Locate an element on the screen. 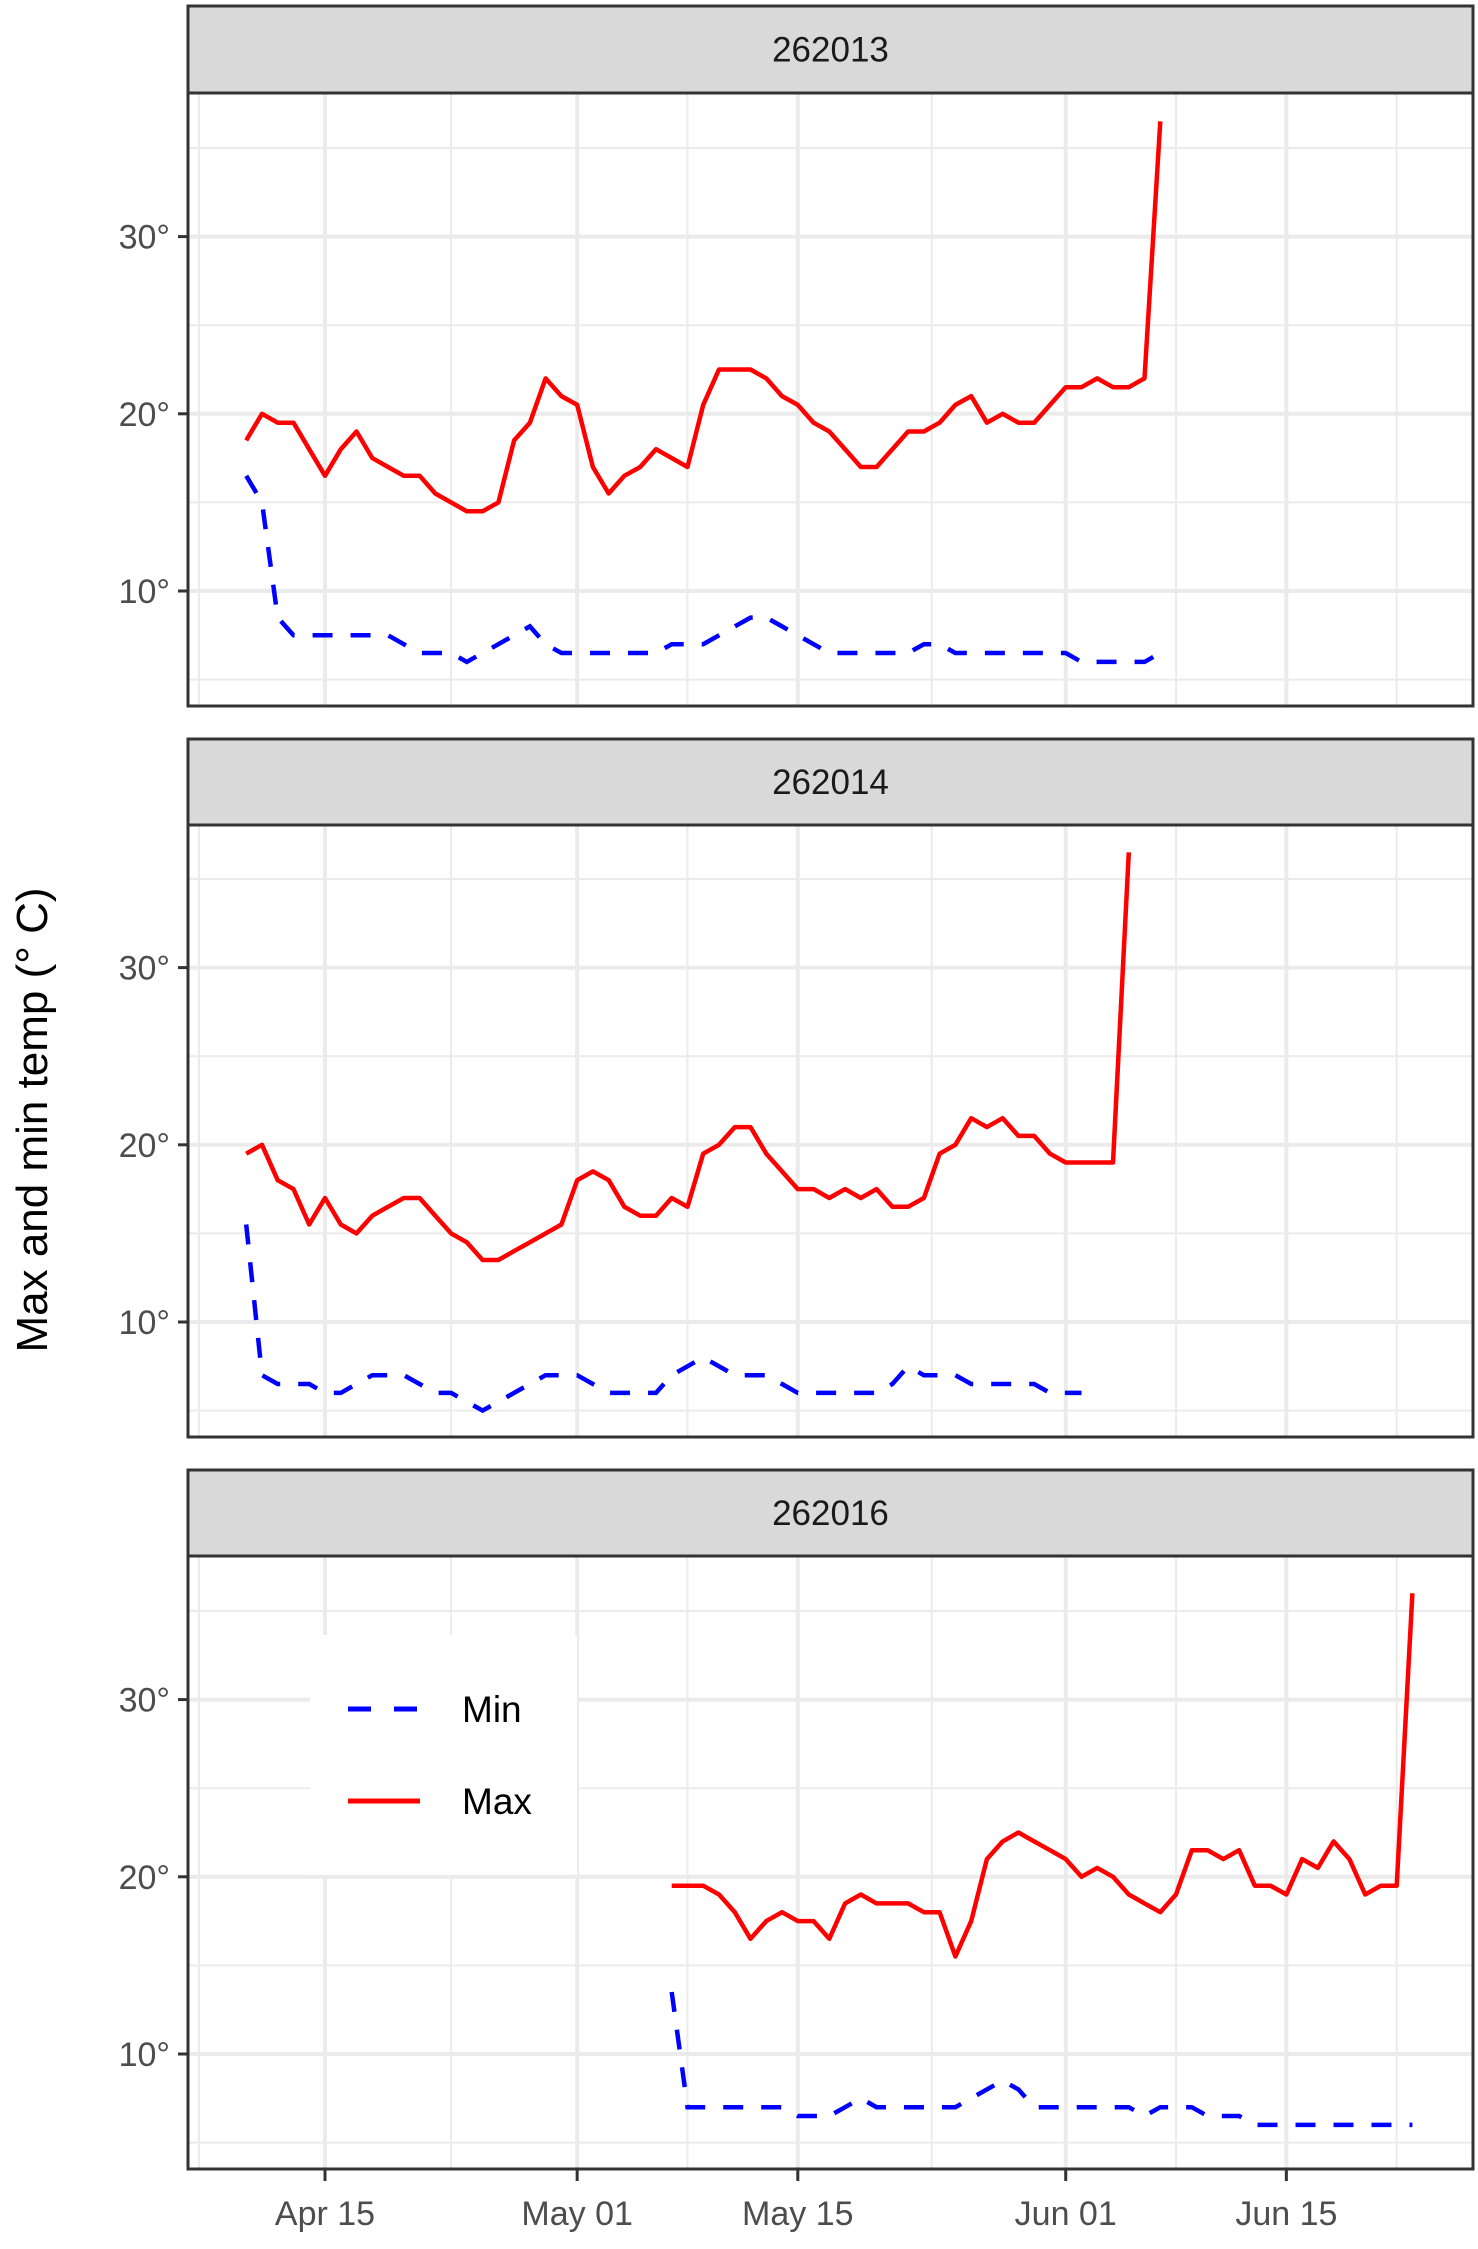  facet-strip-label: 262013 is located at coordinates (830, 50).